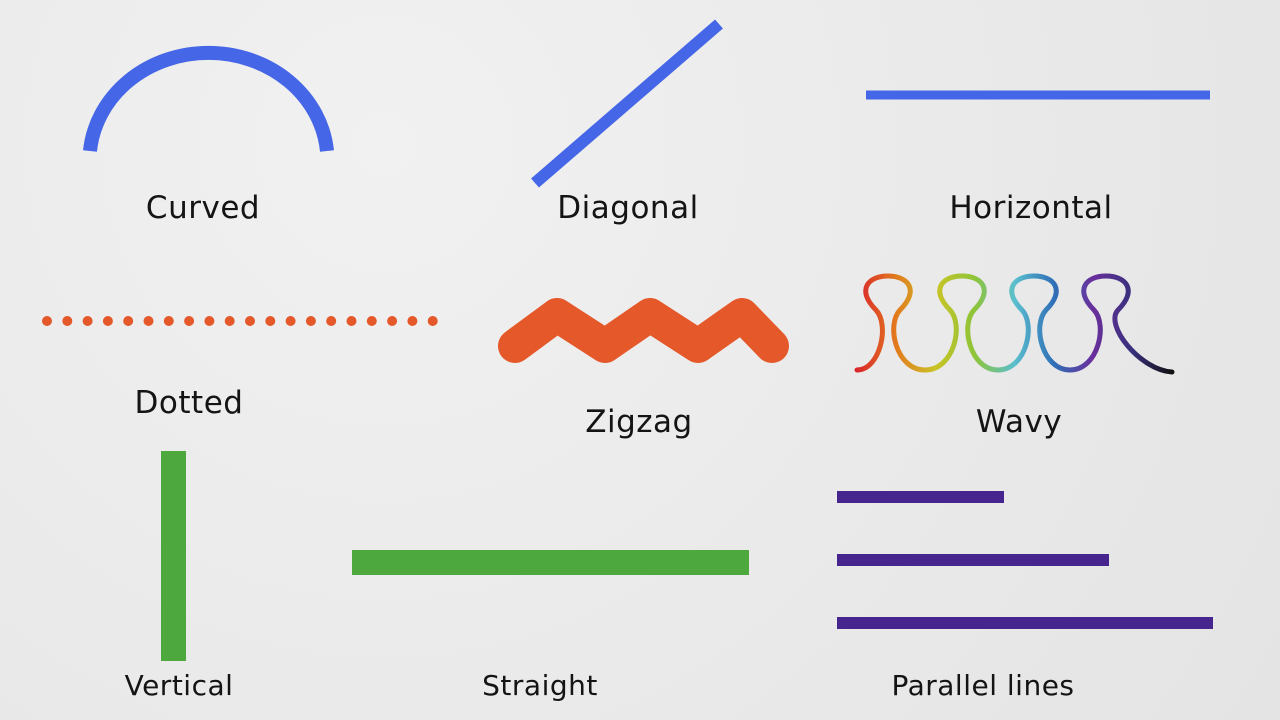  Describe the element at coordinates (983, 685) in the screenshot. I see `label-parallel-lines: Parallel lines` at that location.